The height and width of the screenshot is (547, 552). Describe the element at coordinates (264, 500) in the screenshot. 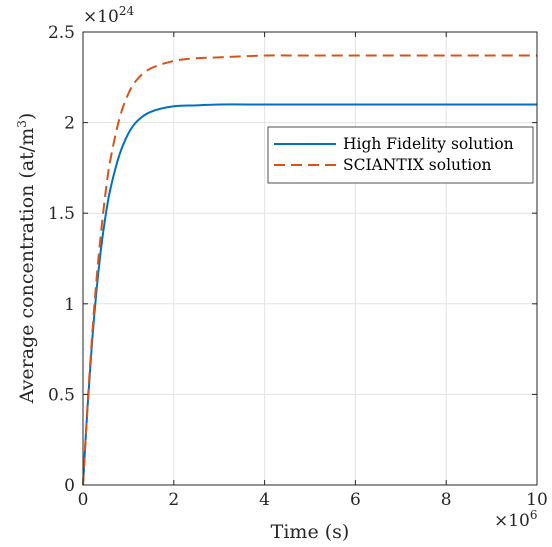

I see `x-tick-label: 4` at that location.